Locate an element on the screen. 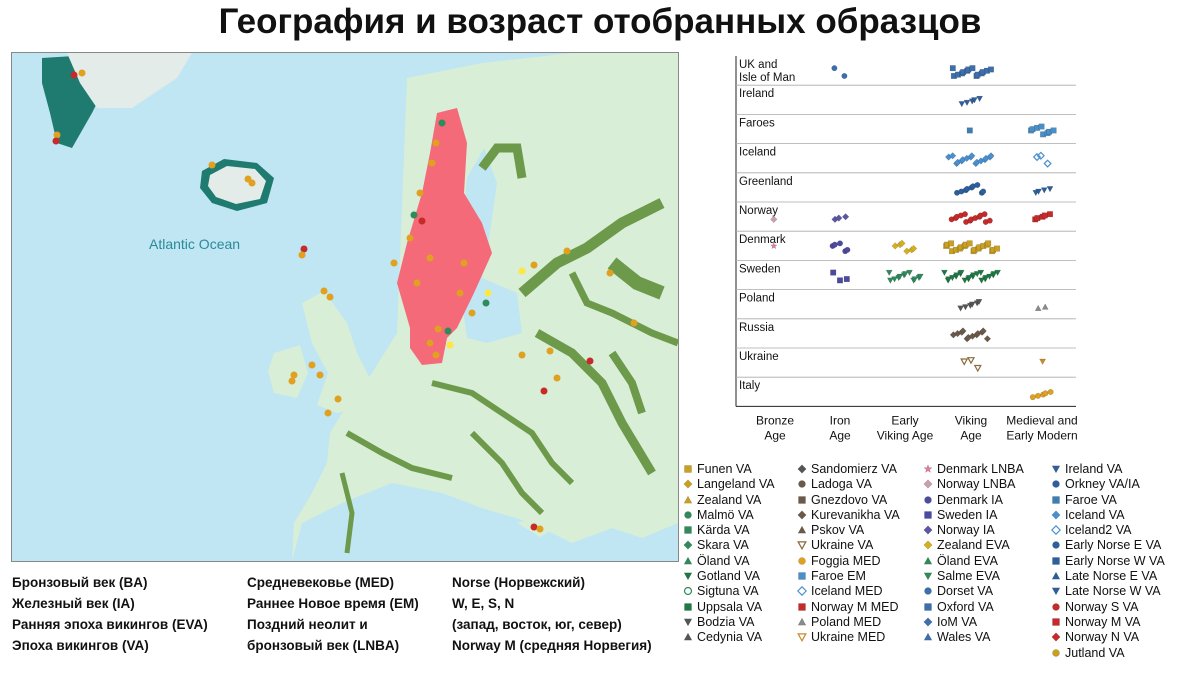 This screenshot has height=675, width=1200. britain-land is located at coordinates (337, 352).